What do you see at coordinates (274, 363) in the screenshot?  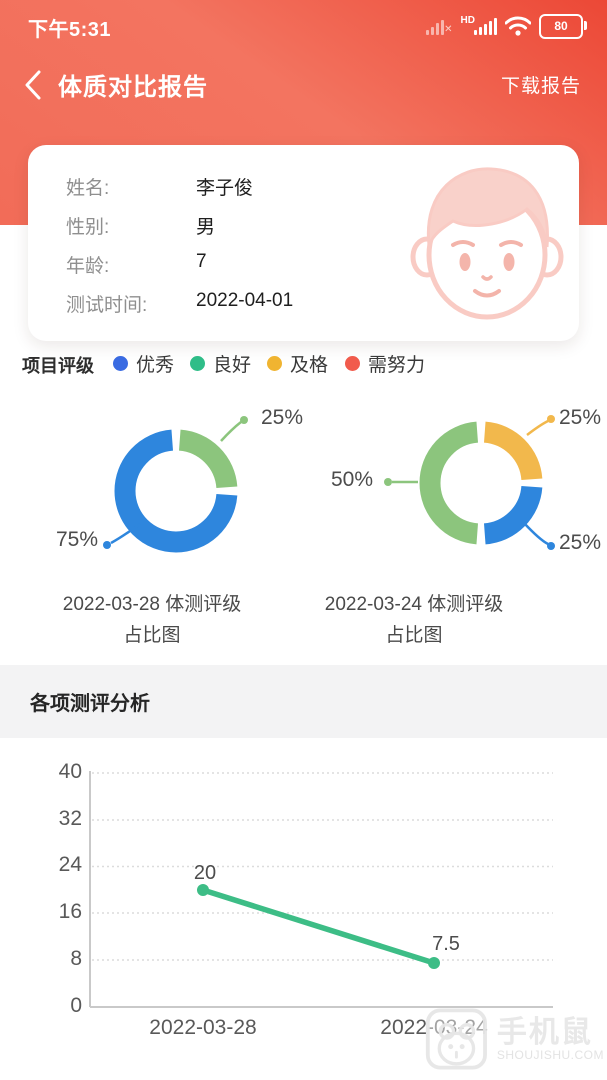 I see `legend-dot-pass-icon` at bounding box center [274, 363].